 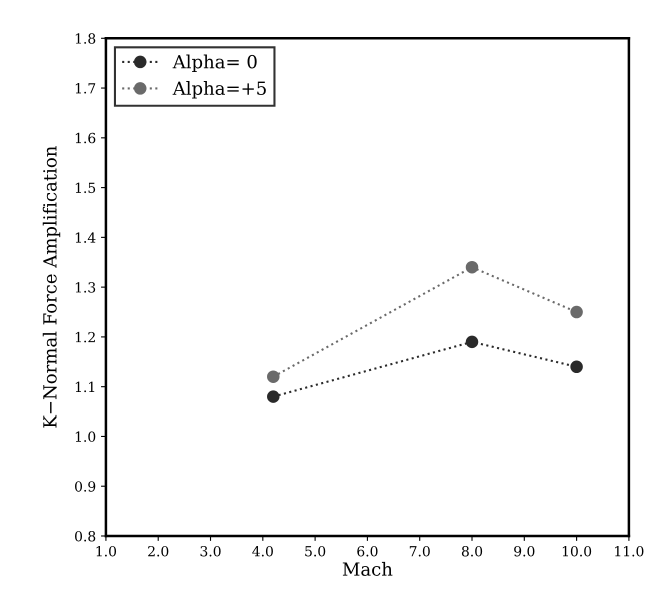 I want to click on x-tick-label: 3.0, so click(x=210, y=551).